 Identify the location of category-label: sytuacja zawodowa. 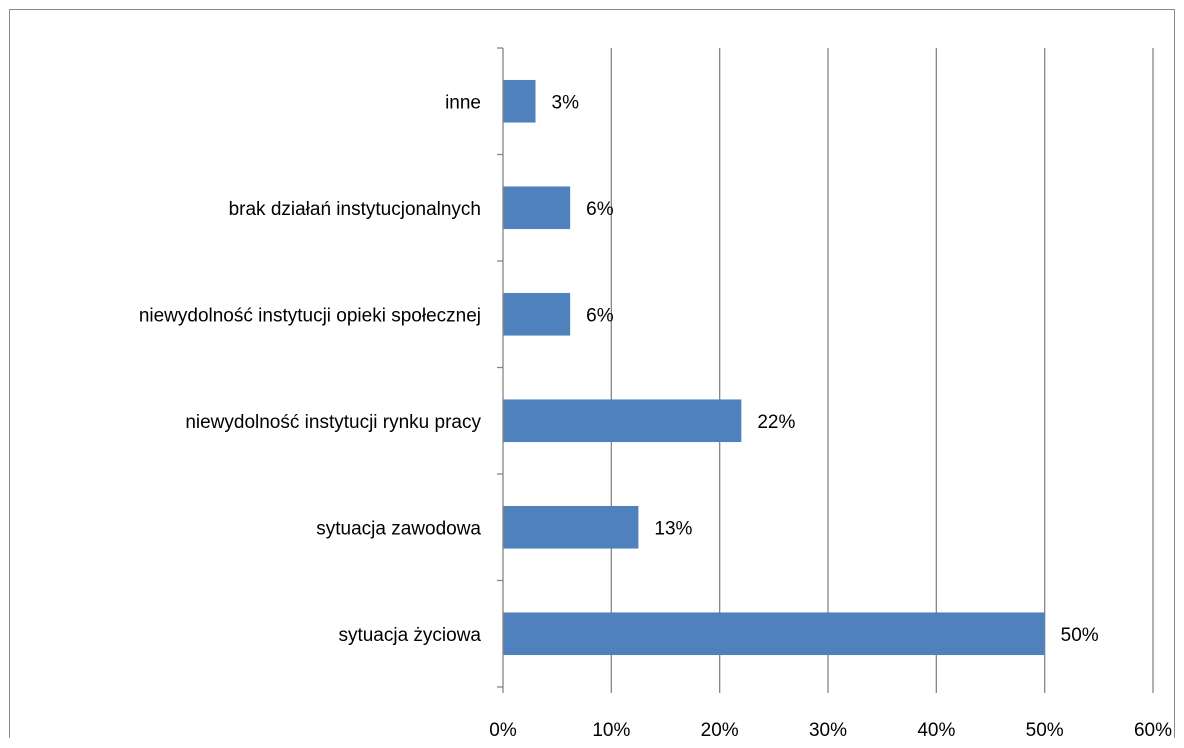
(398, 528).